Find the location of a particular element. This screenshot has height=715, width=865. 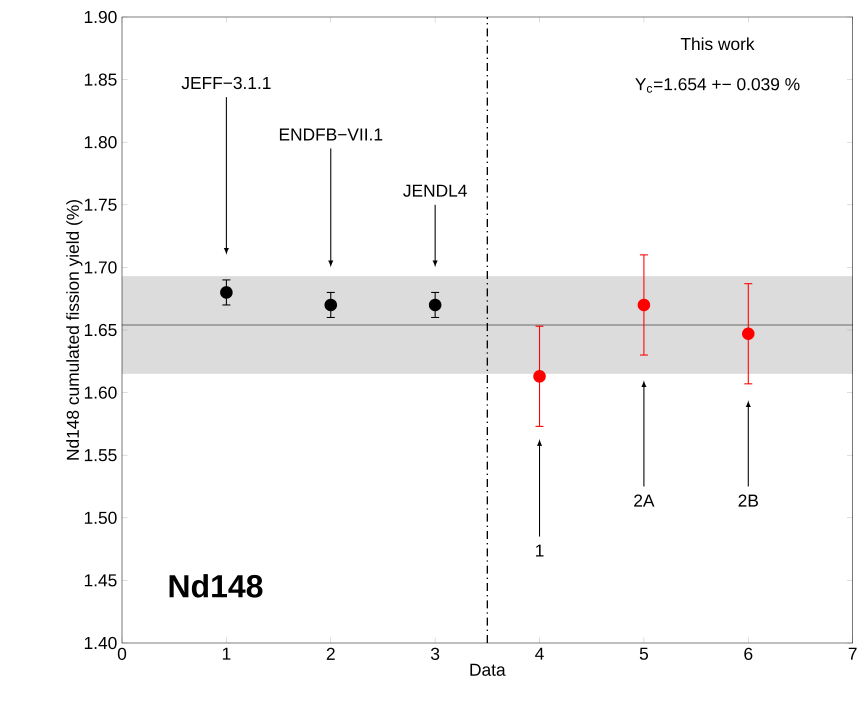

annotation: This work is located at coordinates (717, 43).